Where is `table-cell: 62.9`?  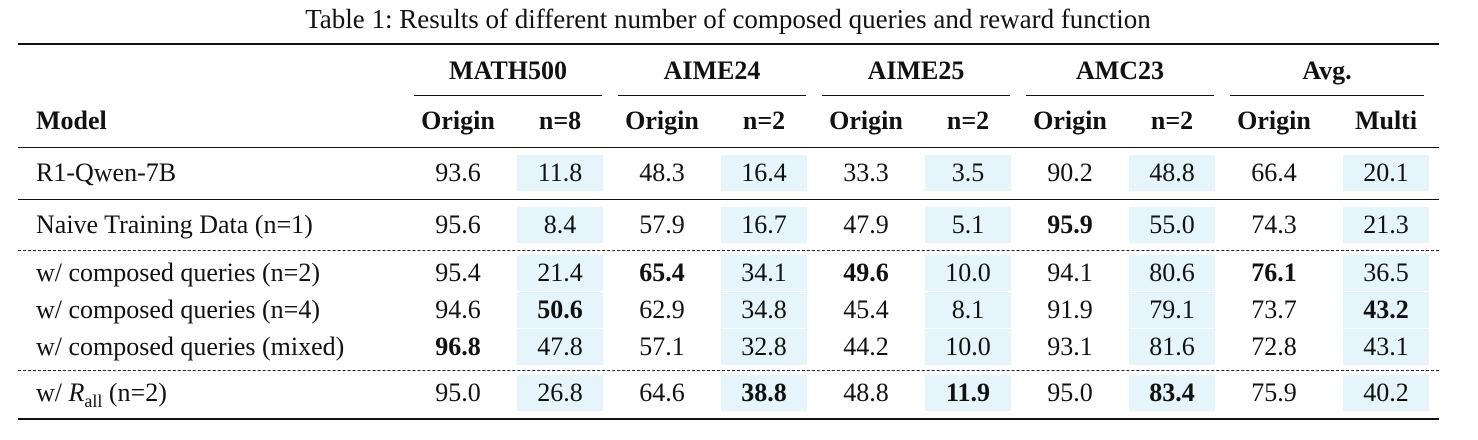 table-cell: 62.9 is located at coordinates (662, 309).